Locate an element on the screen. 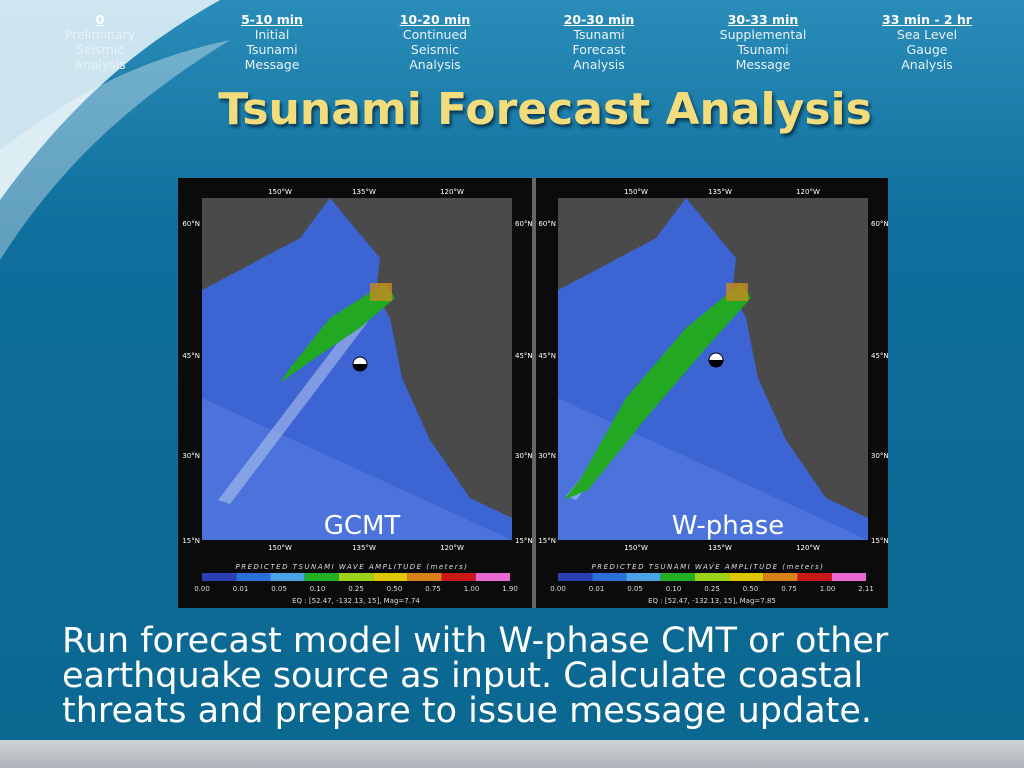 This screenshot has width=1024, height=768. step-label: Preliminary is located at coordinates (100, 34).